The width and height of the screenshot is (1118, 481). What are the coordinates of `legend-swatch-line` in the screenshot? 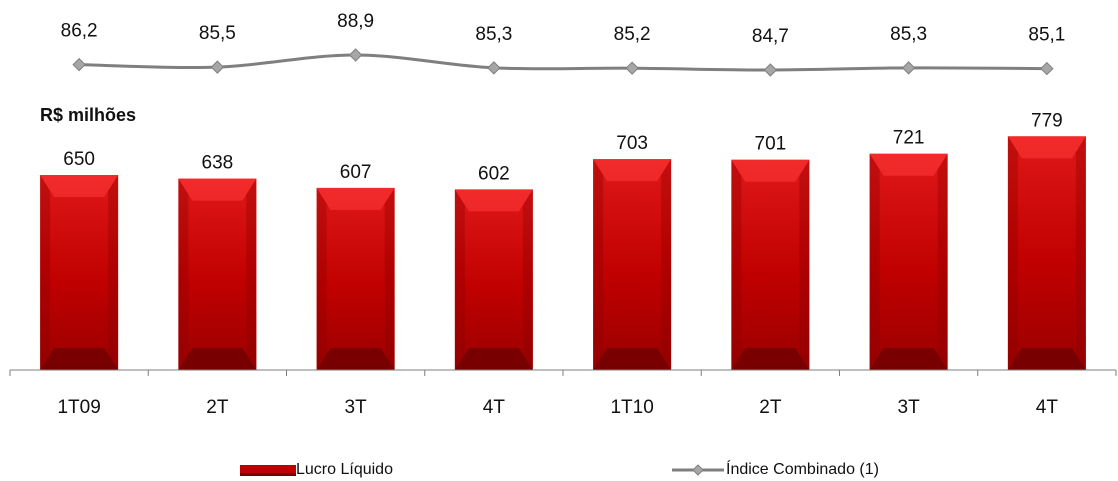 It's located at (698, 470).